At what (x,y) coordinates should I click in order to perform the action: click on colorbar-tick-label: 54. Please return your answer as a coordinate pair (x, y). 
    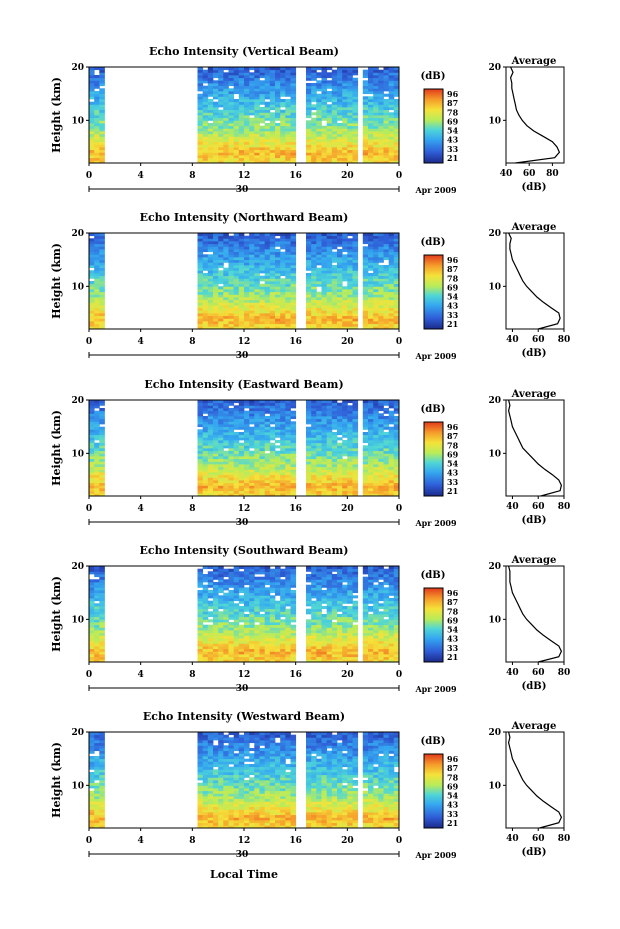
    Looking at the image, I should click on (453, 464).